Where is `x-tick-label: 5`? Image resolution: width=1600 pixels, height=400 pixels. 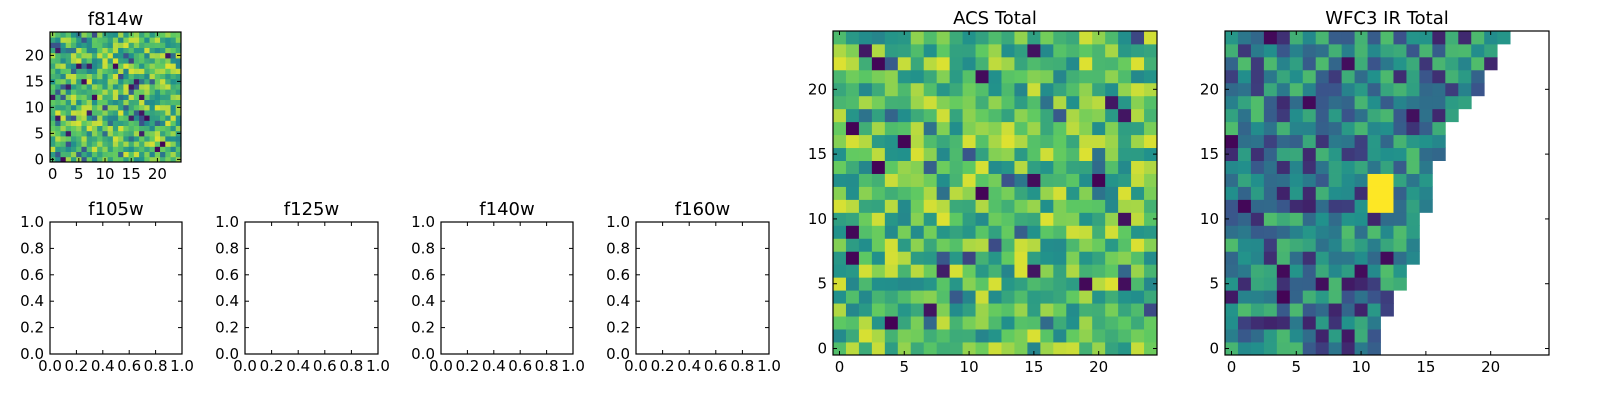 x-tick-label: 5 is located at coordinates (79, 174).